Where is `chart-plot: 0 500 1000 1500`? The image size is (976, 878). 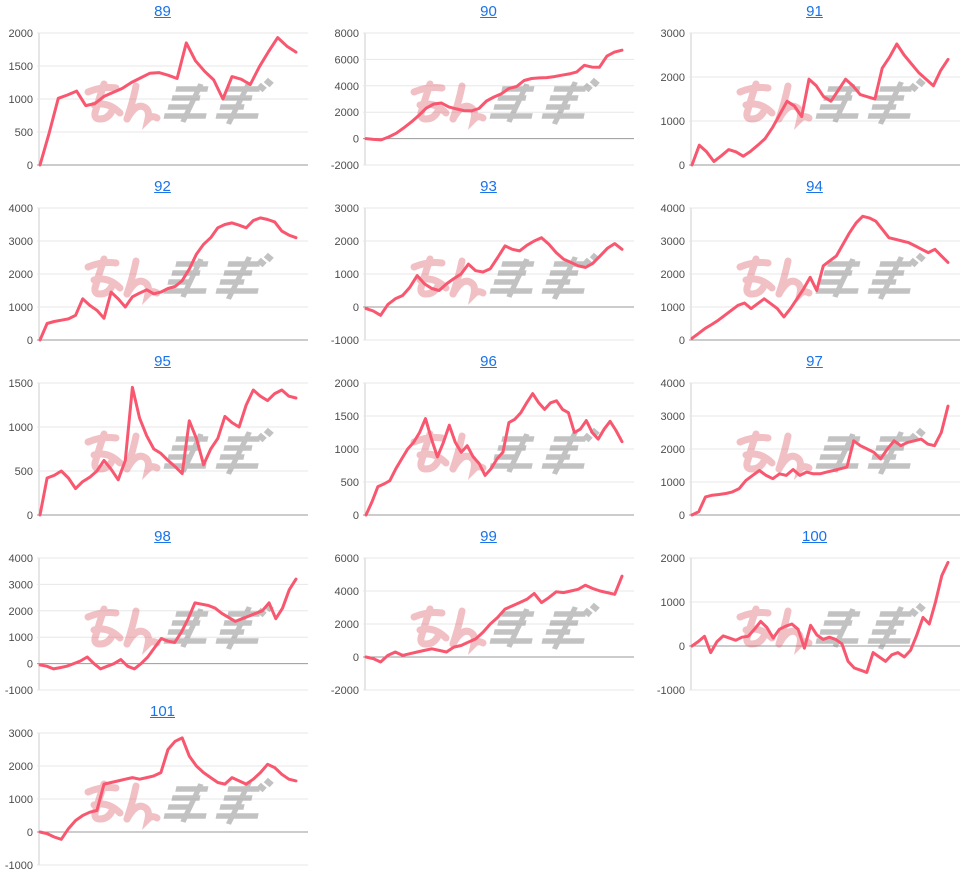 chart-plot: 0 500 1000 1500 is located at coordinates (162, 450).